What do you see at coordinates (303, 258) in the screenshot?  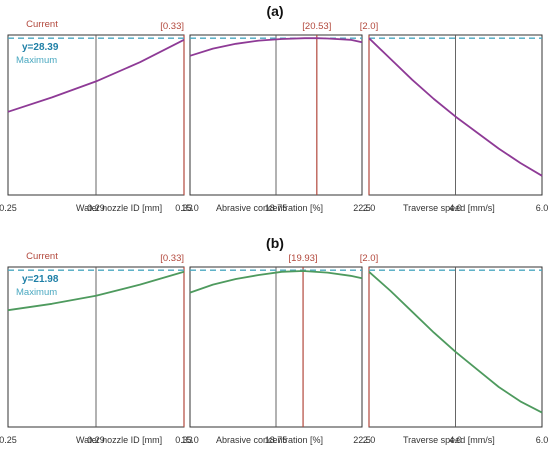 I see `current-value-label: [19.93]` at bounding box center [303, 258].